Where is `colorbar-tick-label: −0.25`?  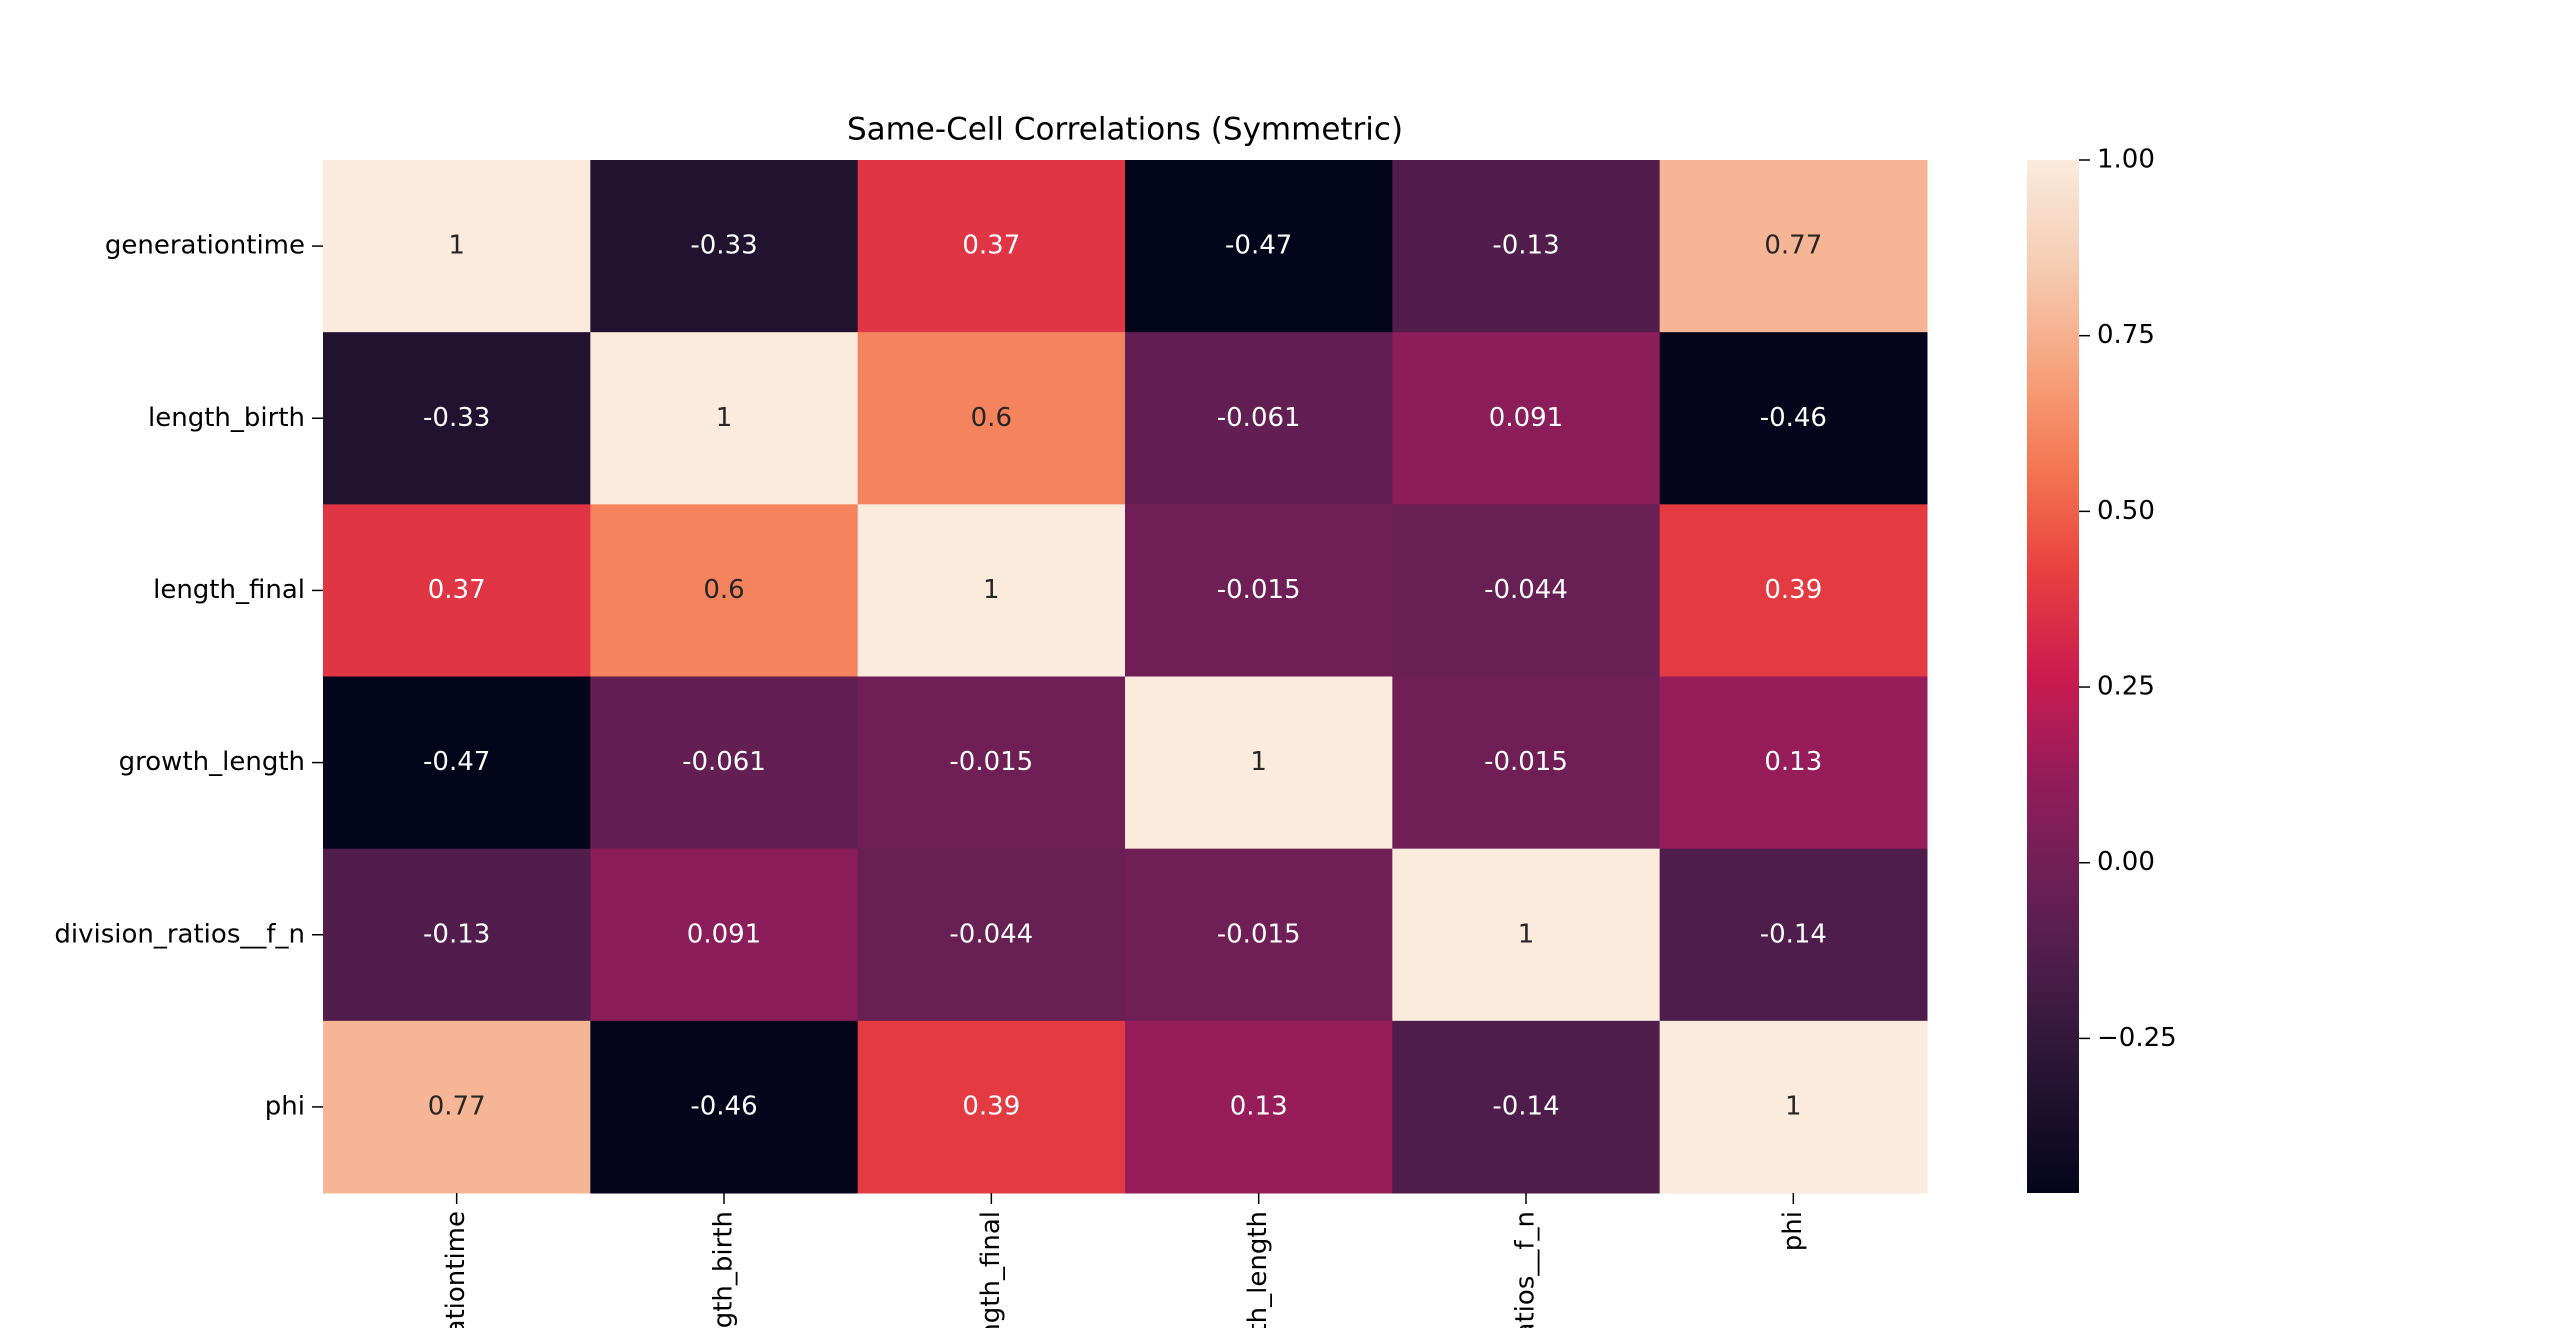 colorbar-tick-label: −0.25 is located at coordinates (2137, 1038).